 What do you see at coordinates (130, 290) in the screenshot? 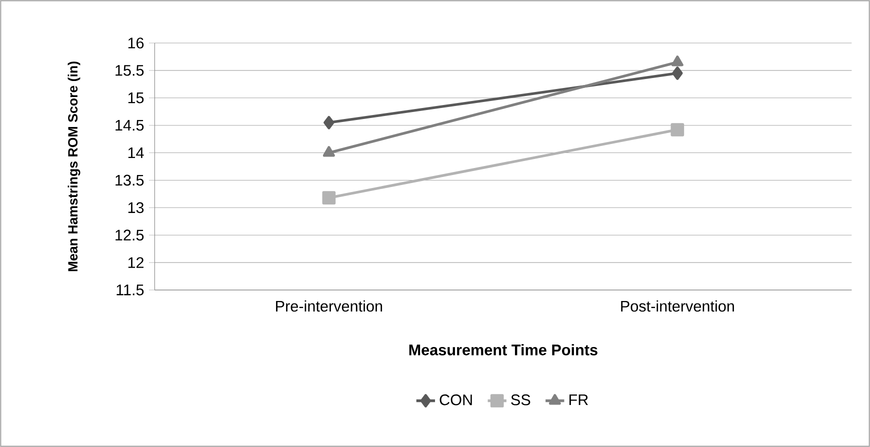
I see `y-tick-label: 11.5` at bounding box center [130, 290].